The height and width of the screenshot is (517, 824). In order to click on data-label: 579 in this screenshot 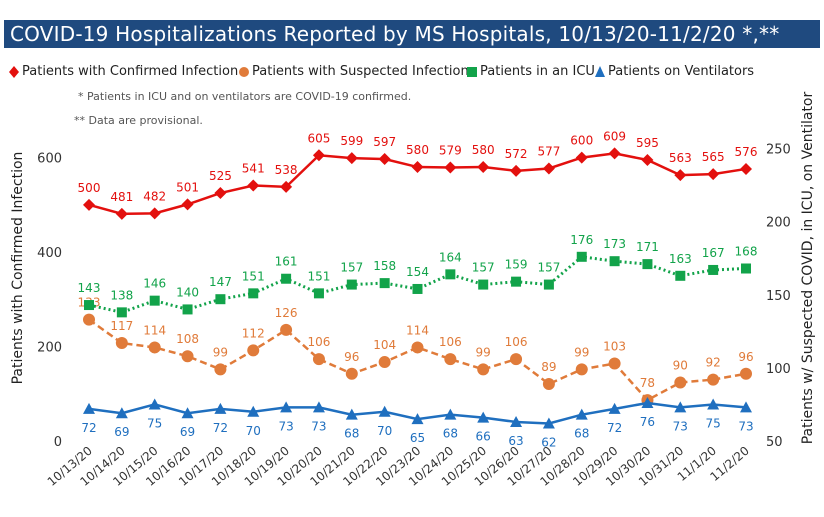, I will do `click(450, 151)`.